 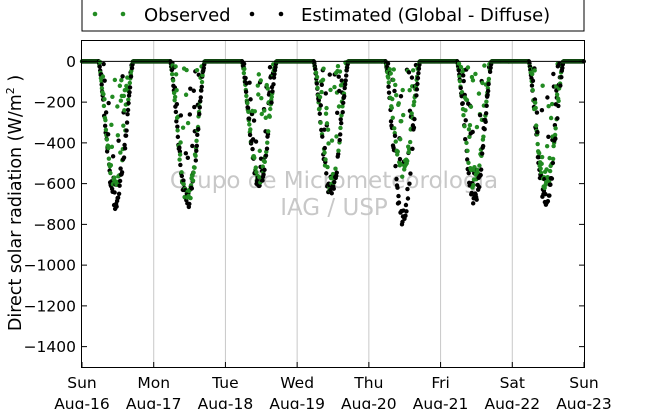 What do you see at coordinates (512, 402) in the screenshot?
I see `x-tick-label-date: Aug-22` at bounding box center [512, 402].